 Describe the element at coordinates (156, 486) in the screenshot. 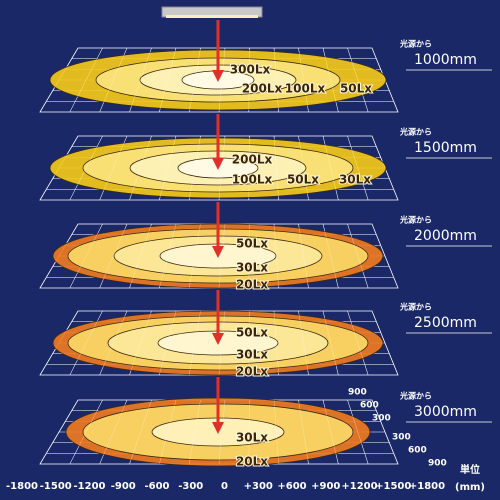

I see `x-axis-label: -600` at that location.